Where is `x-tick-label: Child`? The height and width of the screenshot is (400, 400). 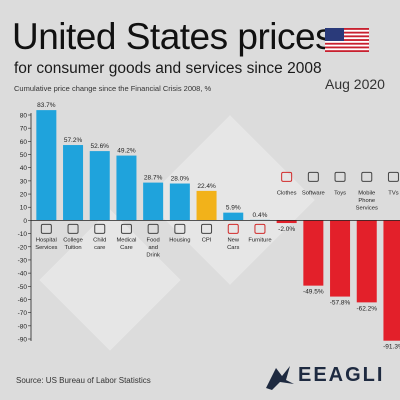
x-tick-label: Child is located at coordinates (99, 240).